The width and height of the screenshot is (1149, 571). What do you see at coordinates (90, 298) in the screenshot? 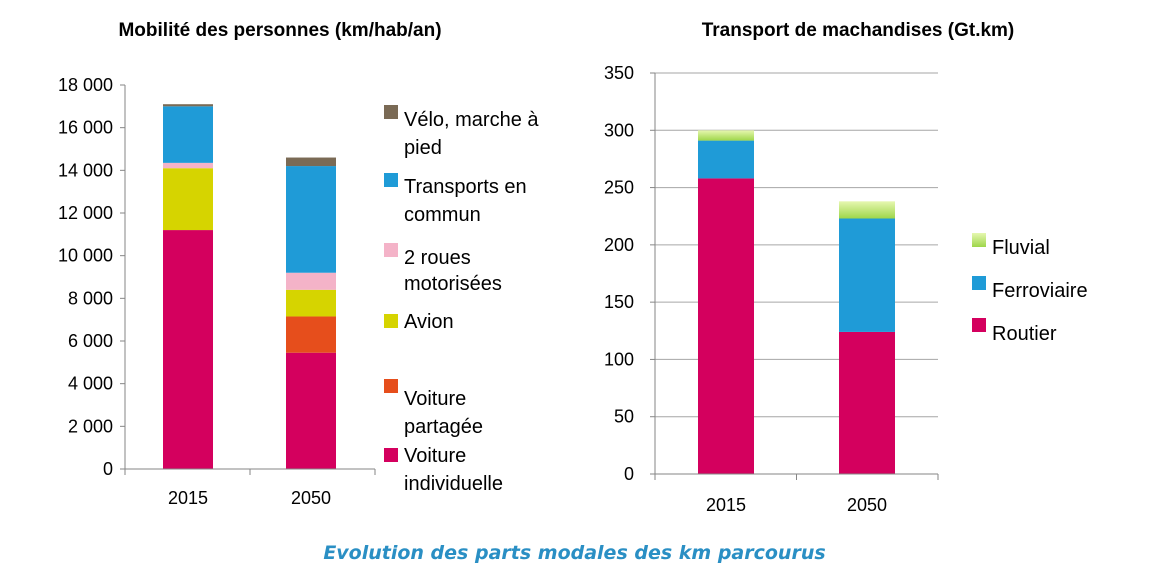
I see `c1-ytick-label: 8 000` at bounding box center [90, 298].